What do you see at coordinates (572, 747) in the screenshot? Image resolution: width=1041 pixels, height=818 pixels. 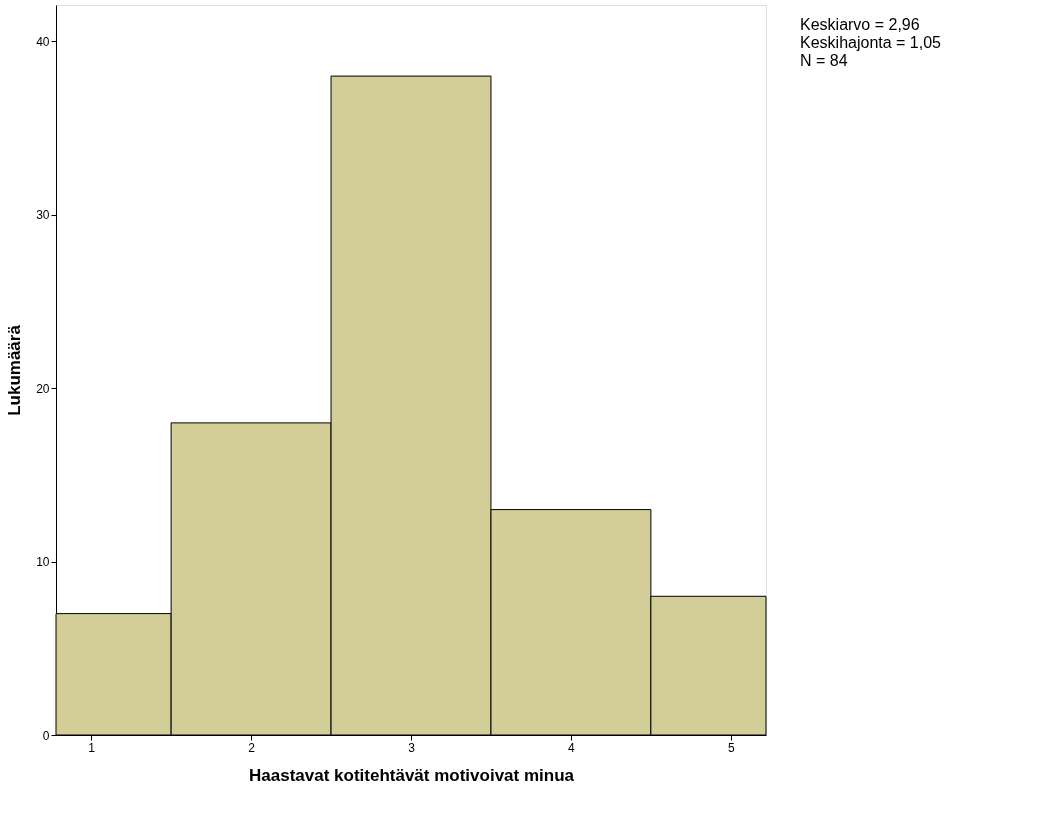 I see `x-tick-label: 4` at bounding box center [572, 747].